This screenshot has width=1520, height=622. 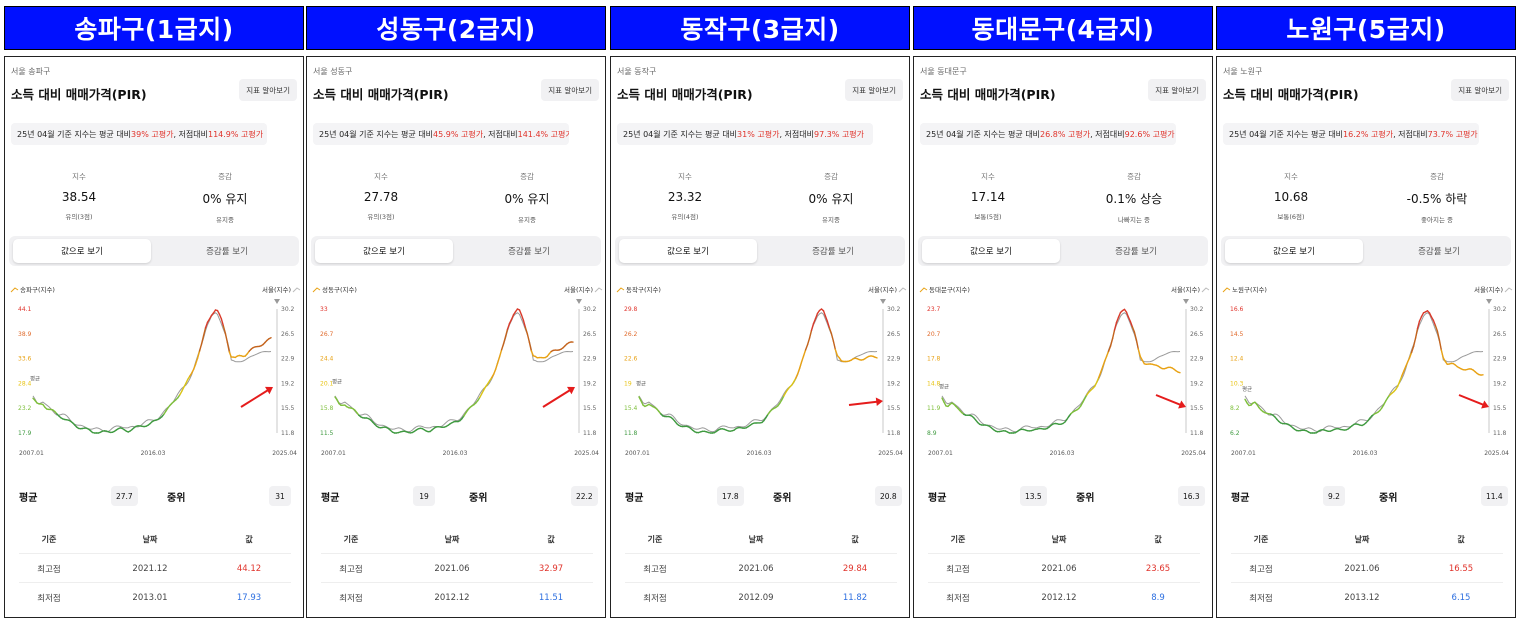 What do you see at coordinates (269, 390) in the screenshot?
I see `trend-arrow-icon` at bounding box center [269, 390].